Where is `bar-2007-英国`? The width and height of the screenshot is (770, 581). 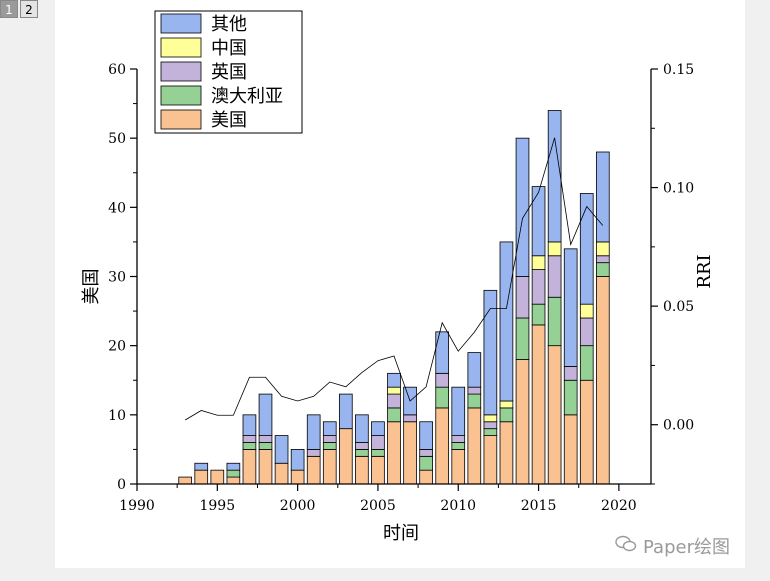 bar-2007-英国 is located at coordinates (410, 418).